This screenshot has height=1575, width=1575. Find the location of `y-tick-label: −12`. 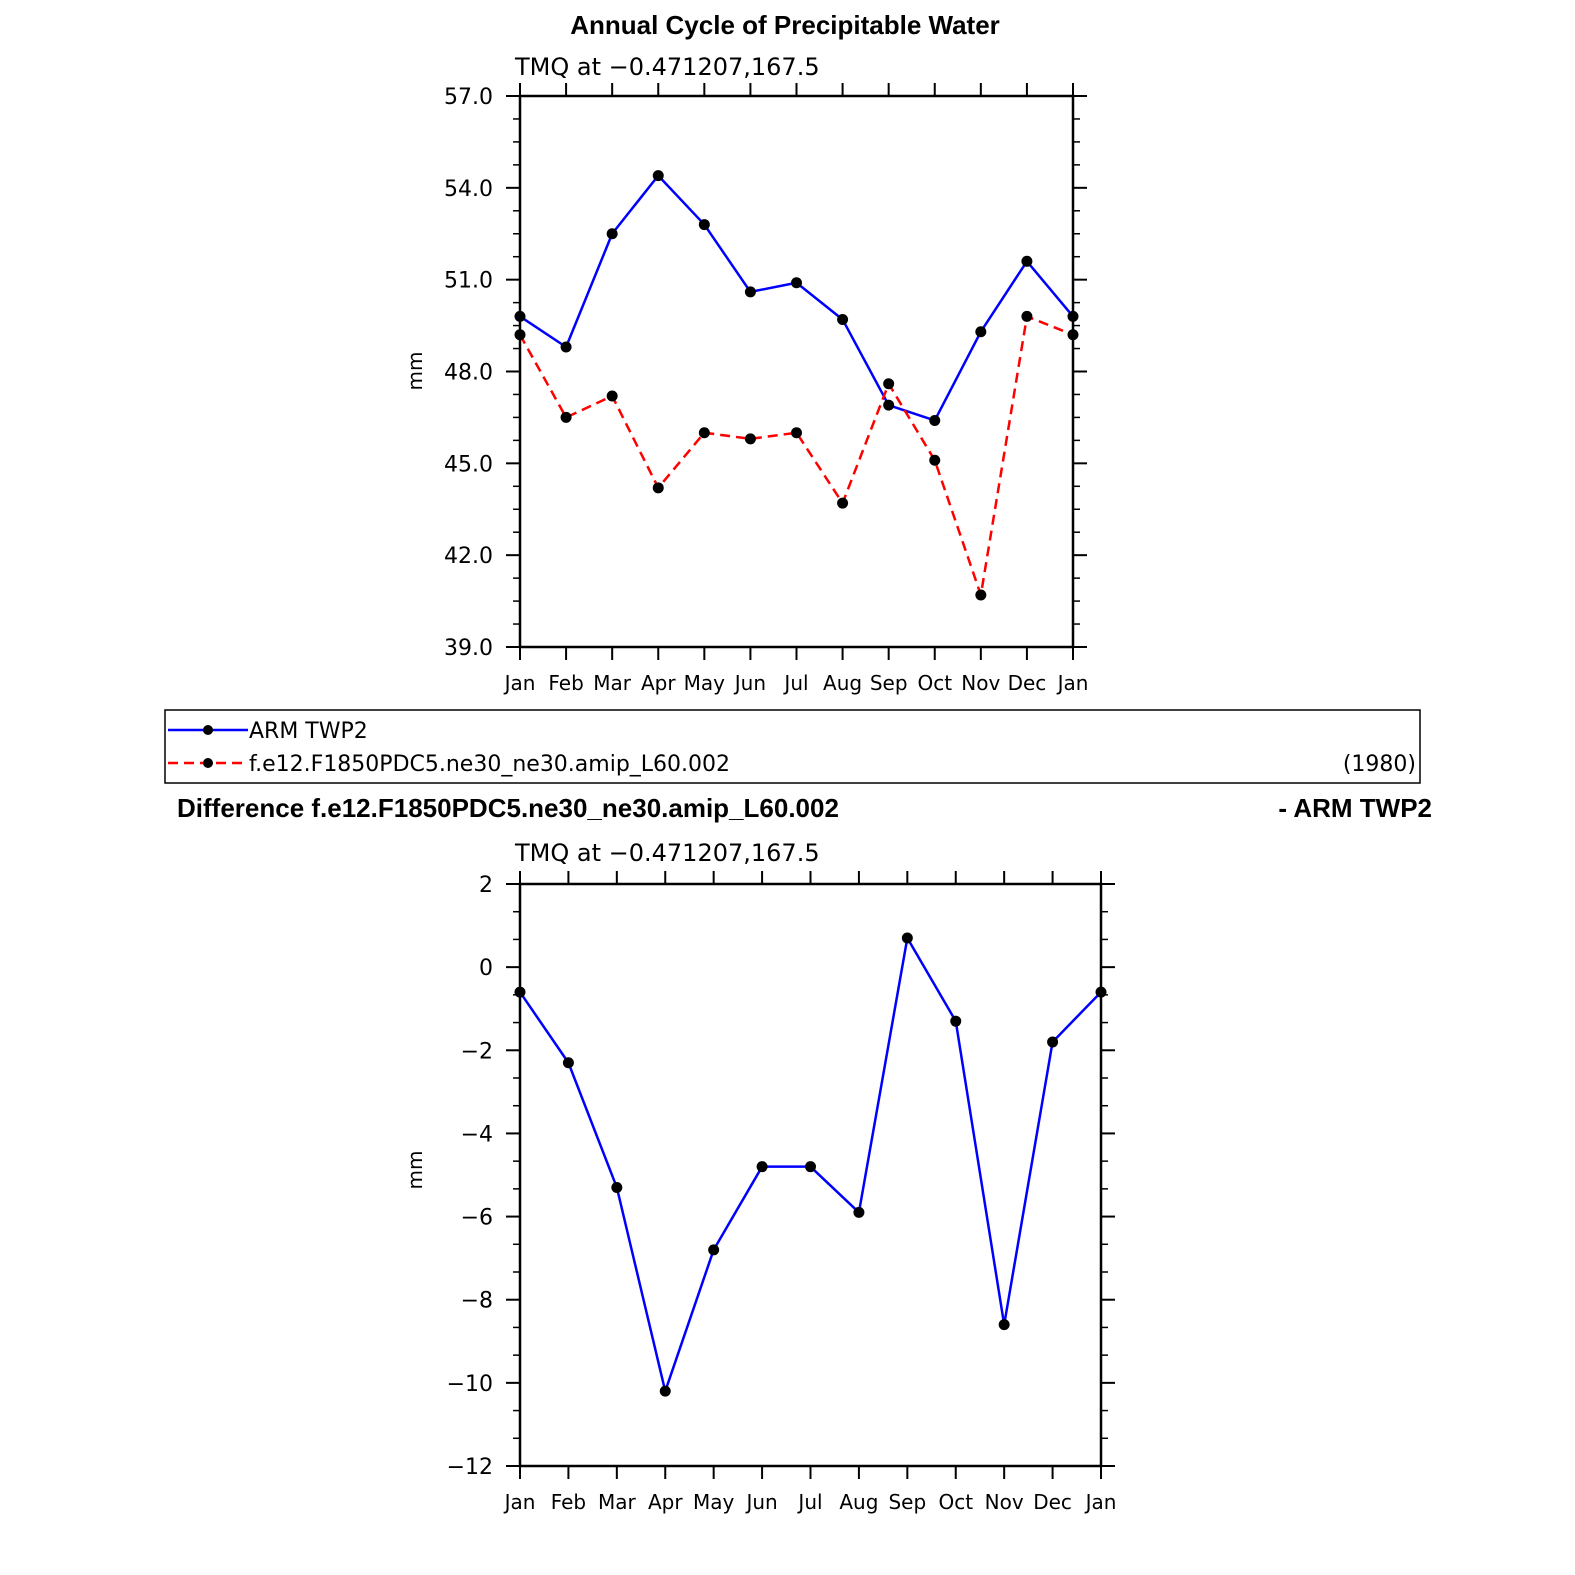

y-tick-label: −12 is located at coordinates (470, 1467).